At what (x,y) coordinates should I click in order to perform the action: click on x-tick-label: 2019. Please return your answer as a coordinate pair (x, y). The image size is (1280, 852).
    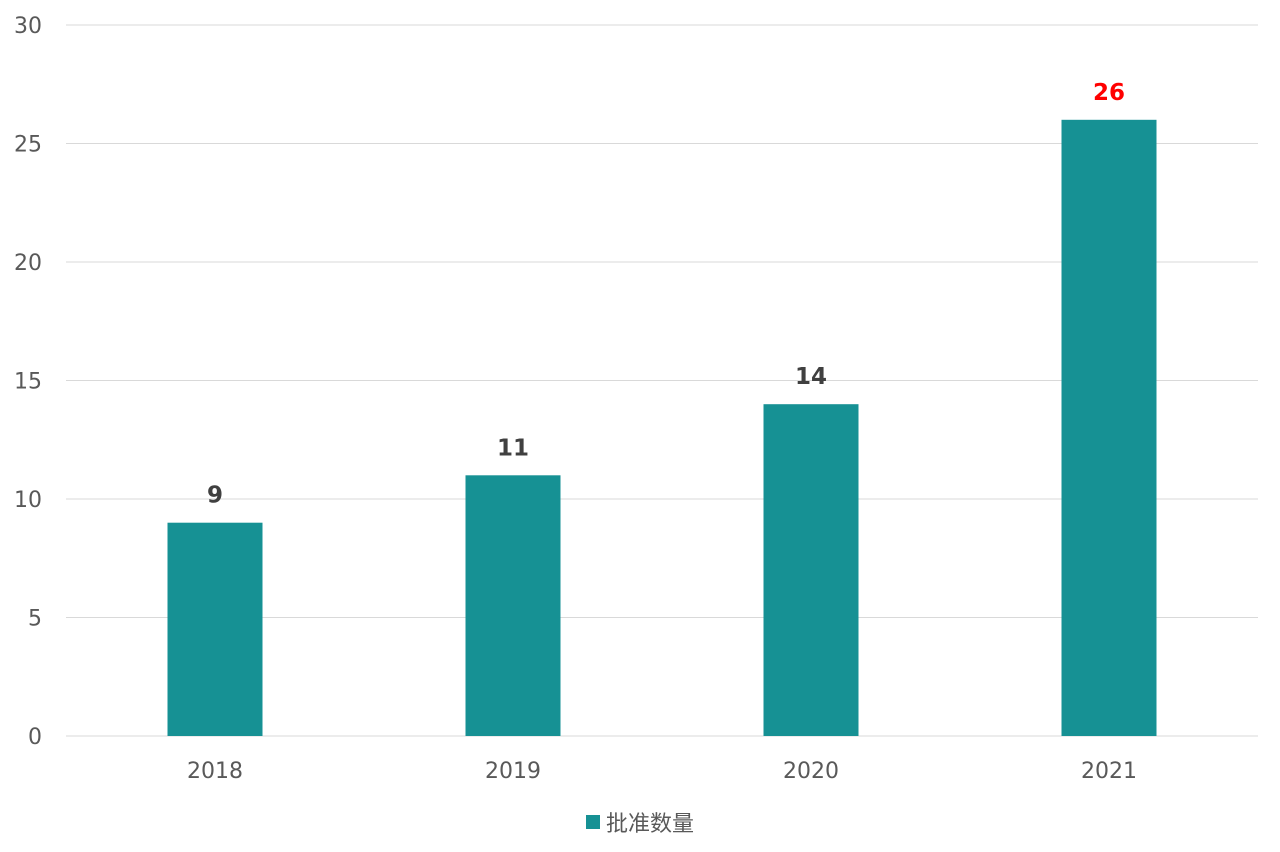
    Looking at the image, I should click on (513, 771).